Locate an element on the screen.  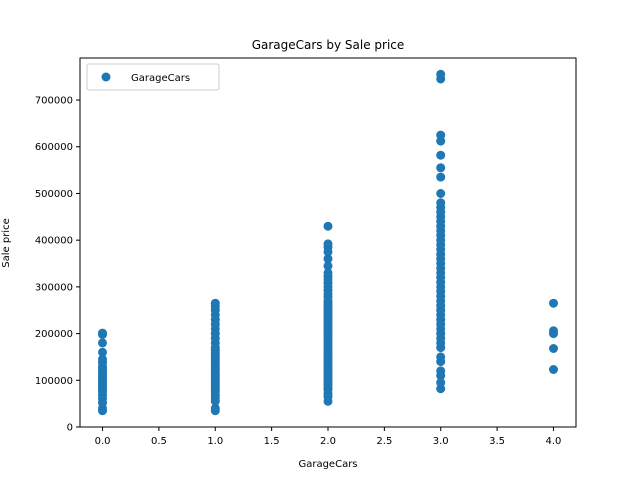
legend-marker is located at coordinates (106, 77).